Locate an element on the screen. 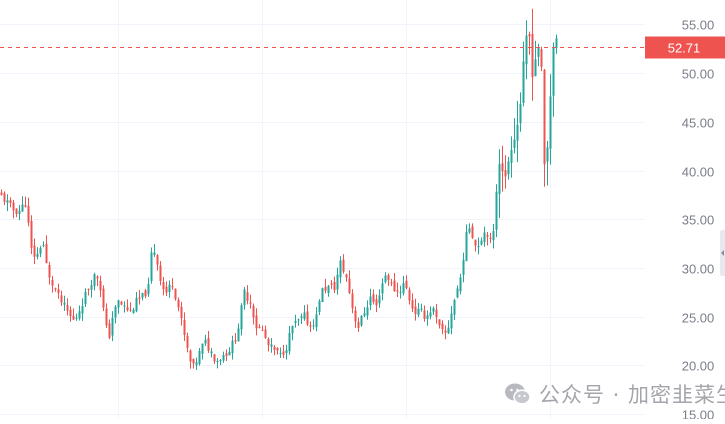  y-tick-label: 40.00 is located at coordinates (698, 172).